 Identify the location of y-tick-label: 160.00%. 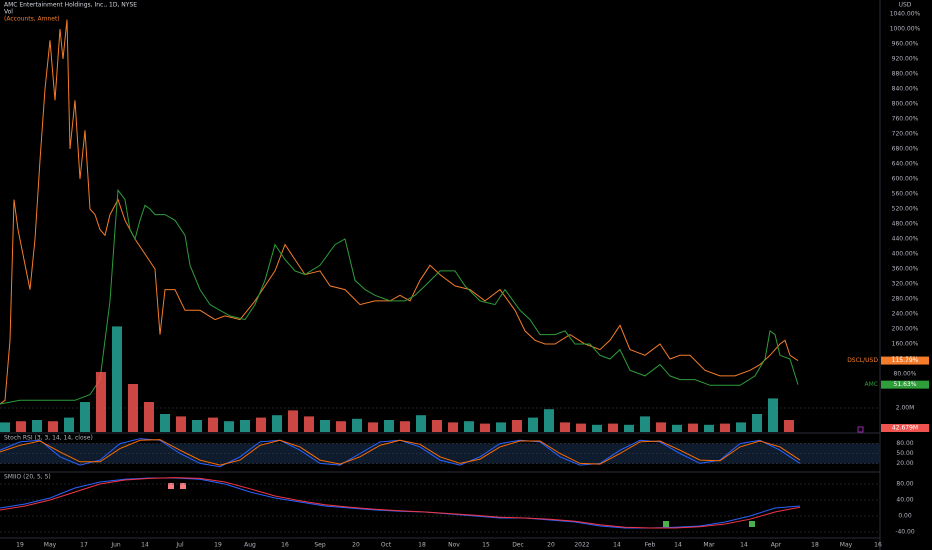
(905, 344).